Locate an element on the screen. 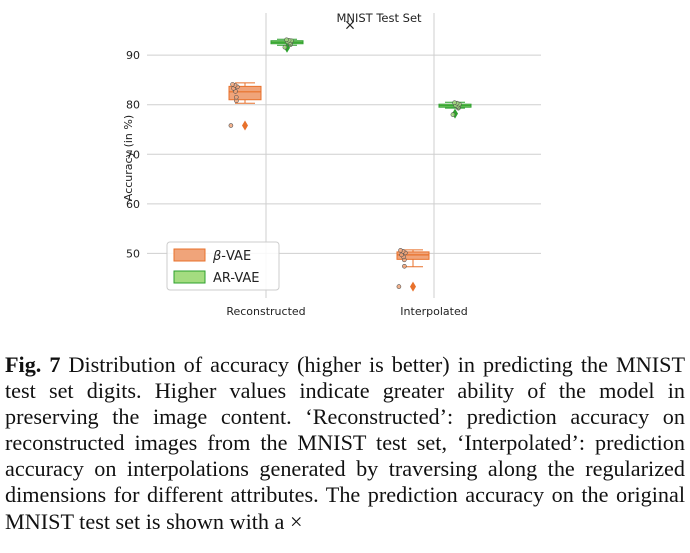  x-tick-label: Reconstructed is located at coordinates (265, 311).